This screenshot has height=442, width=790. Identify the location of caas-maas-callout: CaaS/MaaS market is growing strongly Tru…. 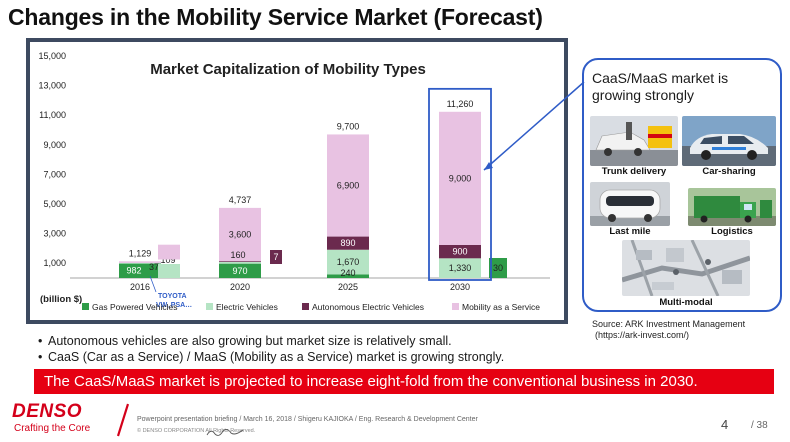
(682, 185).